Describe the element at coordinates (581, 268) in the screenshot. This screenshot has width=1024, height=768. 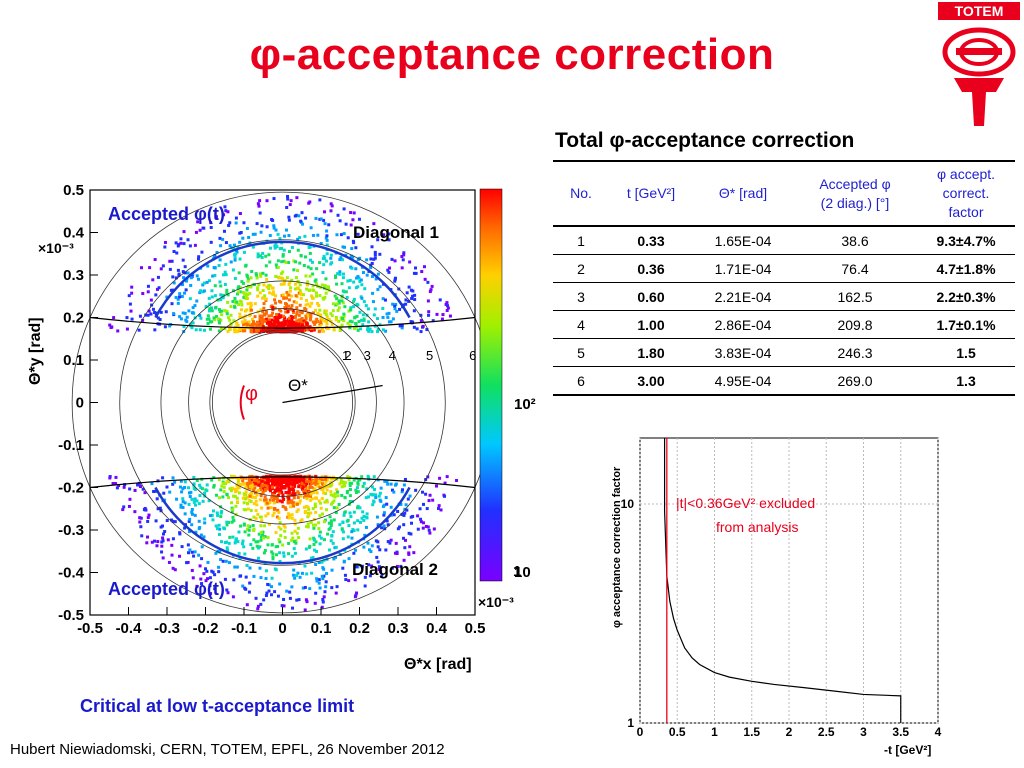
I see `cell-no: 2` at that location.